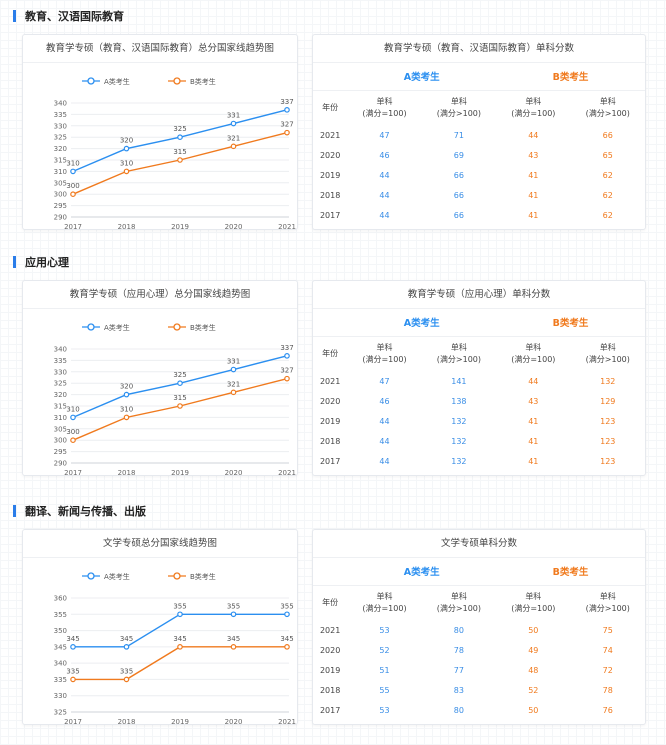  I want to click on chart-legend: A类考生 B类考生, so click(149, 327).